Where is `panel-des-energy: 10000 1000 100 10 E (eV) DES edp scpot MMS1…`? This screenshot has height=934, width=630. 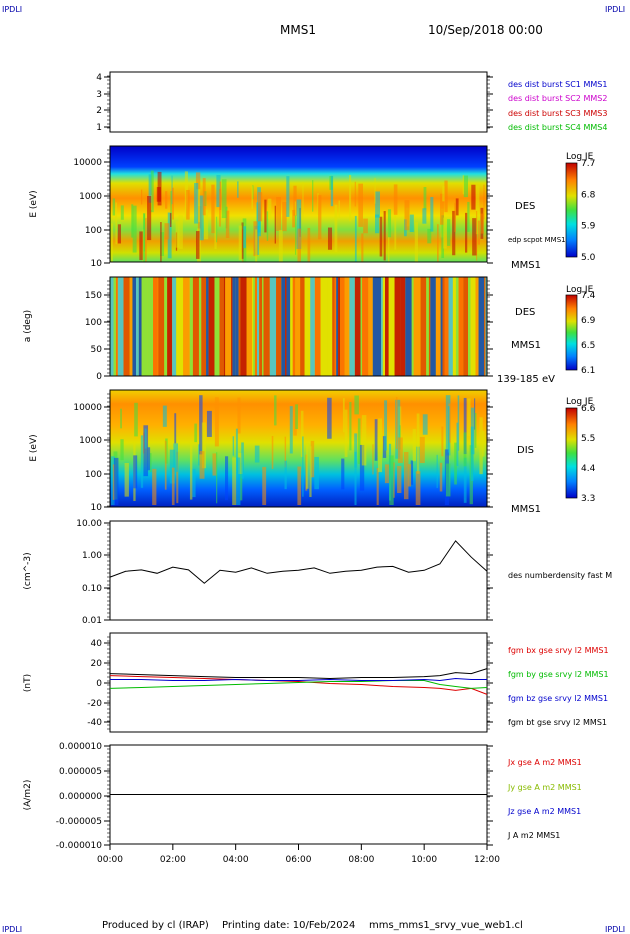 panel-des-energy: 10000 1000 100 10 E (eV) DES edp scpot MMS1… is located at coordinates (312, 208).